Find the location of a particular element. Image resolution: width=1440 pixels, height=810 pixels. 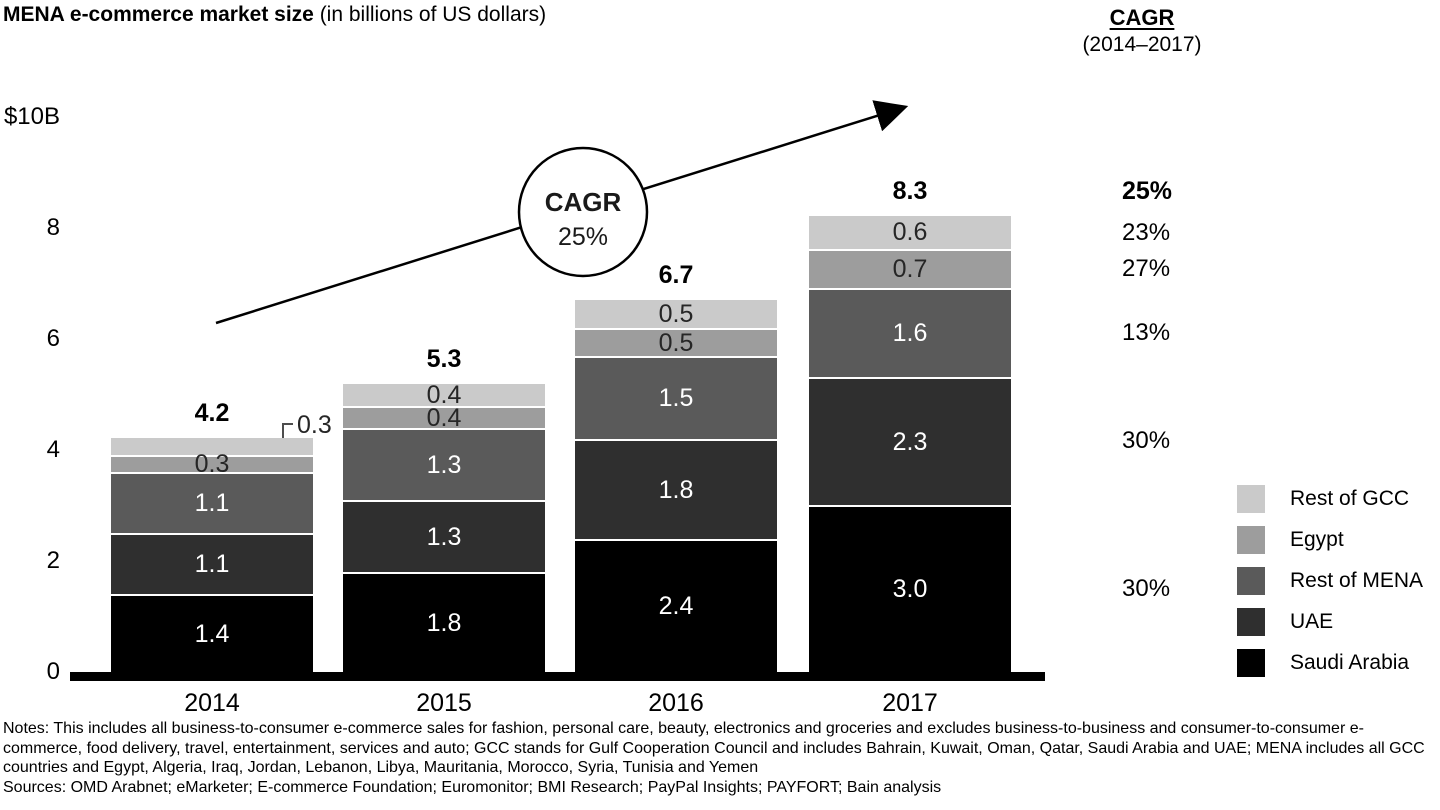

chart-title-main: MENA e-commerce market size is located at coordinates (158, 14).